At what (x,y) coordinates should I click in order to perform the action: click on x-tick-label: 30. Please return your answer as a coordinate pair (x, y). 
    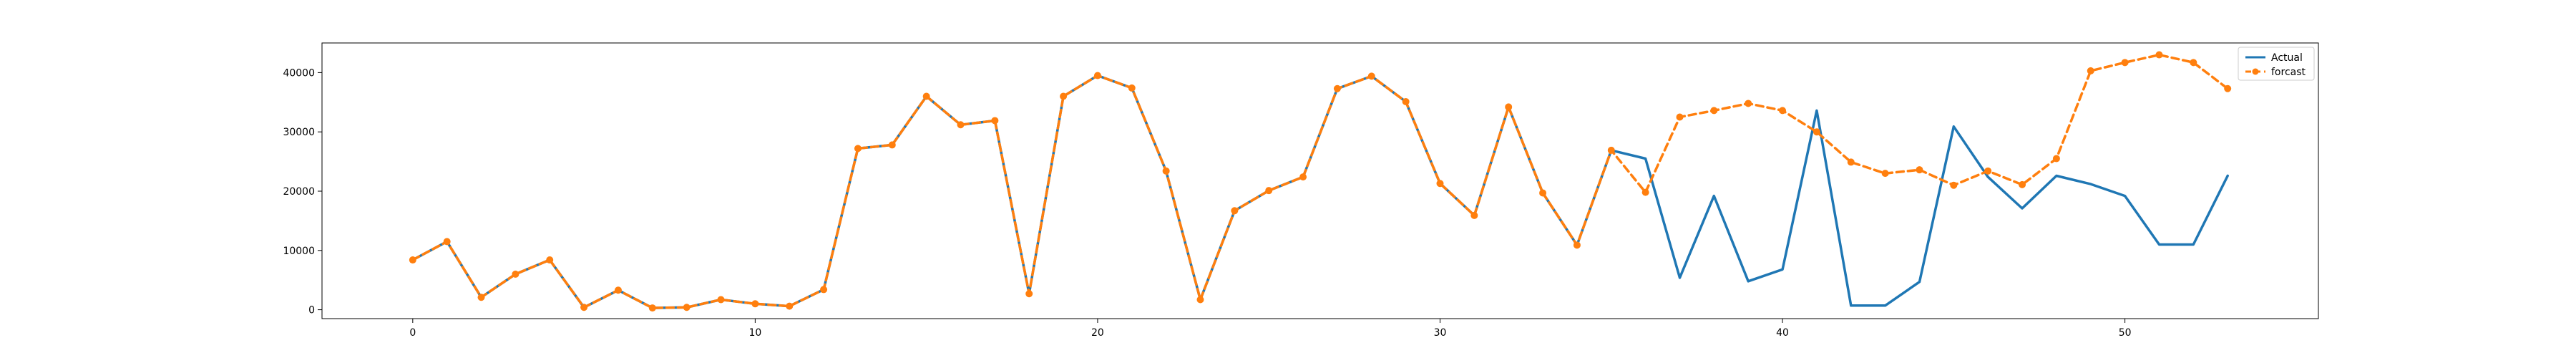
    Looking at the image, I should click on (1440, 333).